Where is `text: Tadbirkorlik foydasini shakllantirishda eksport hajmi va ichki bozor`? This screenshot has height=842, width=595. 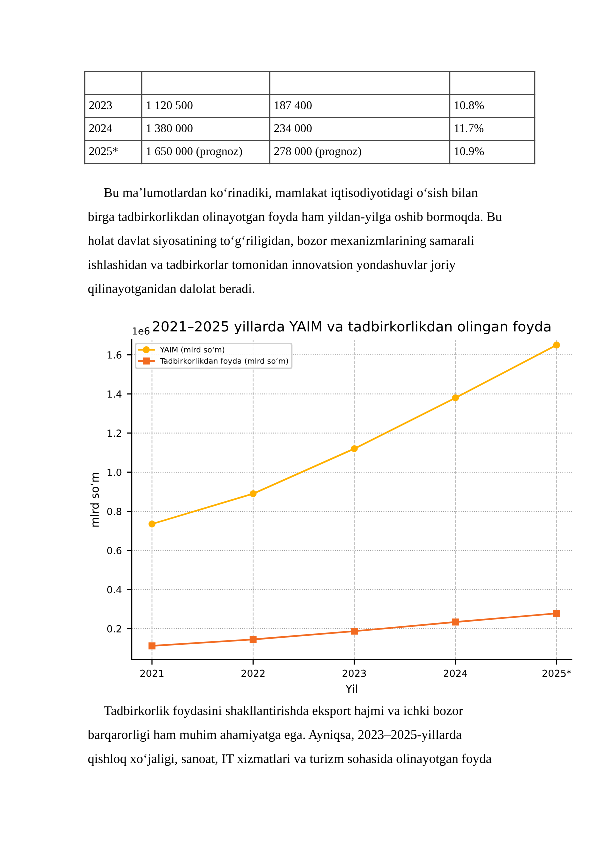 text: Tadbirkorlik foydasini shakllantirishda eksport hajmi va ichki bozor is located at coordinates (284, 712).